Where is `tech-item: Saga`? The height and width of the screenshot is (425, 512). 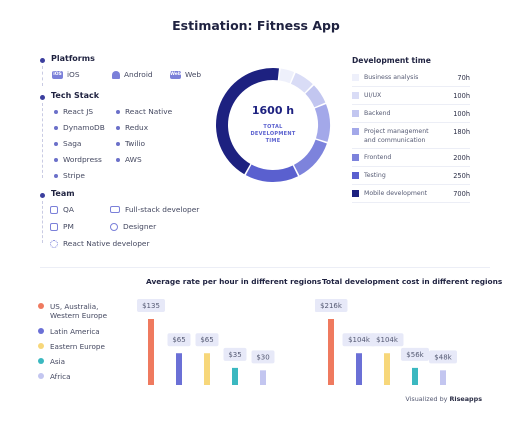 tech-item: Saga is located at coordinates (67, 143).